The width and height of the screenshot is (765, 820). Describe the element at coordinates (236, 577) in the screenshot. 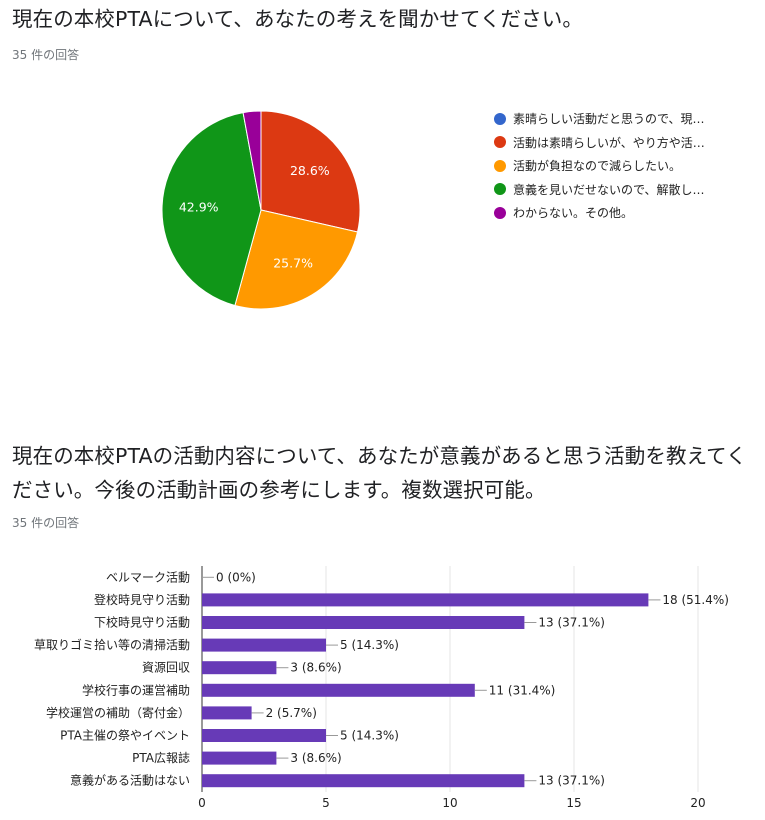

I see `bar-value-label: 0 (0%)` at that location.